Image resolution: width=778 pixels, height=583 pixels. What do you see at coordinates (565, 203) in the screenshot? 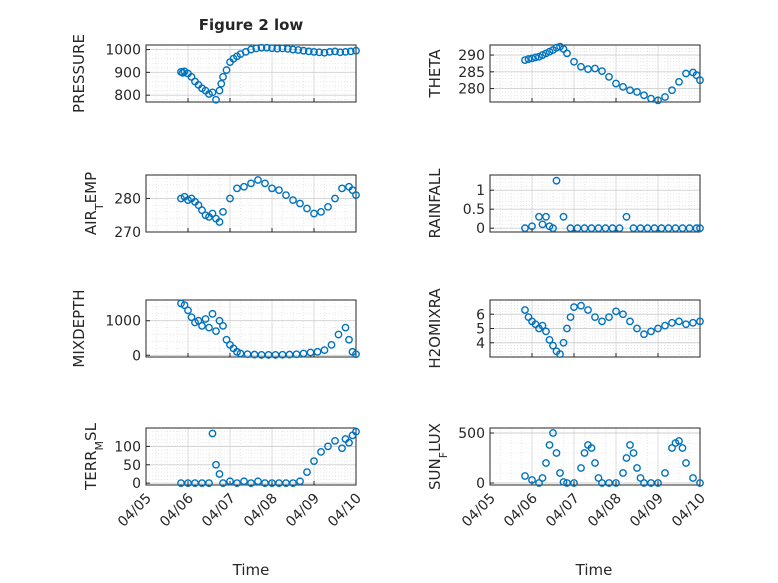
I see `subplot-rainfall: 0 0.5 1 RAINFALL` at bounding box center [565, 203].